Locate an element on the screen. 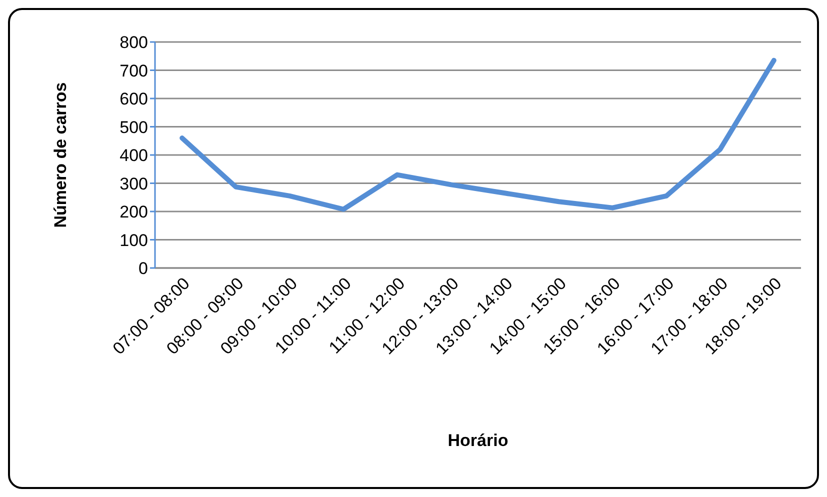 The width and height of the screenshot is (827, 497). y-tick-label: 200 is located at coordinates (134, 212).